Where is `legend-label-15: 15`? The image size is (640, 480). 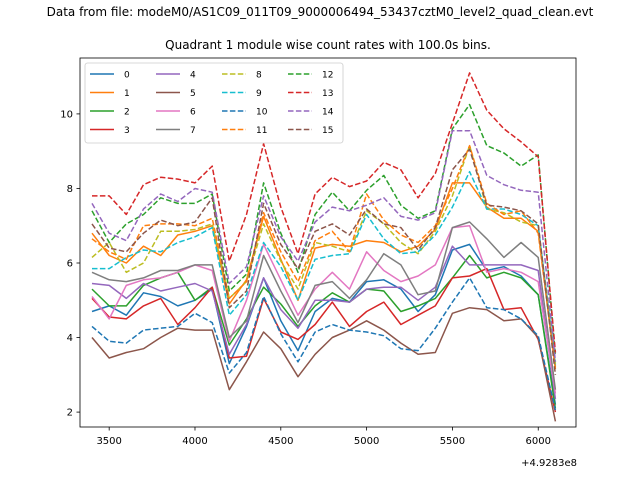
legend-label-15: 15 is located at coordinates (327, 131).